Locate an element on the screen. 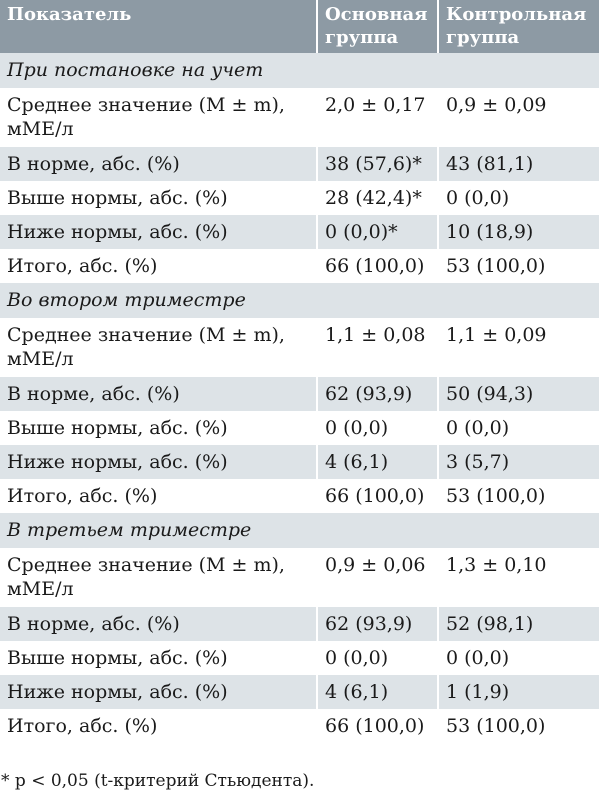 Image resolution: width=599 pixels, height=800 pixels. table-row: Ниже нормы, абс. (%) 0 (0,0)* 10 (18,9) is located at coordinates (299, 232).